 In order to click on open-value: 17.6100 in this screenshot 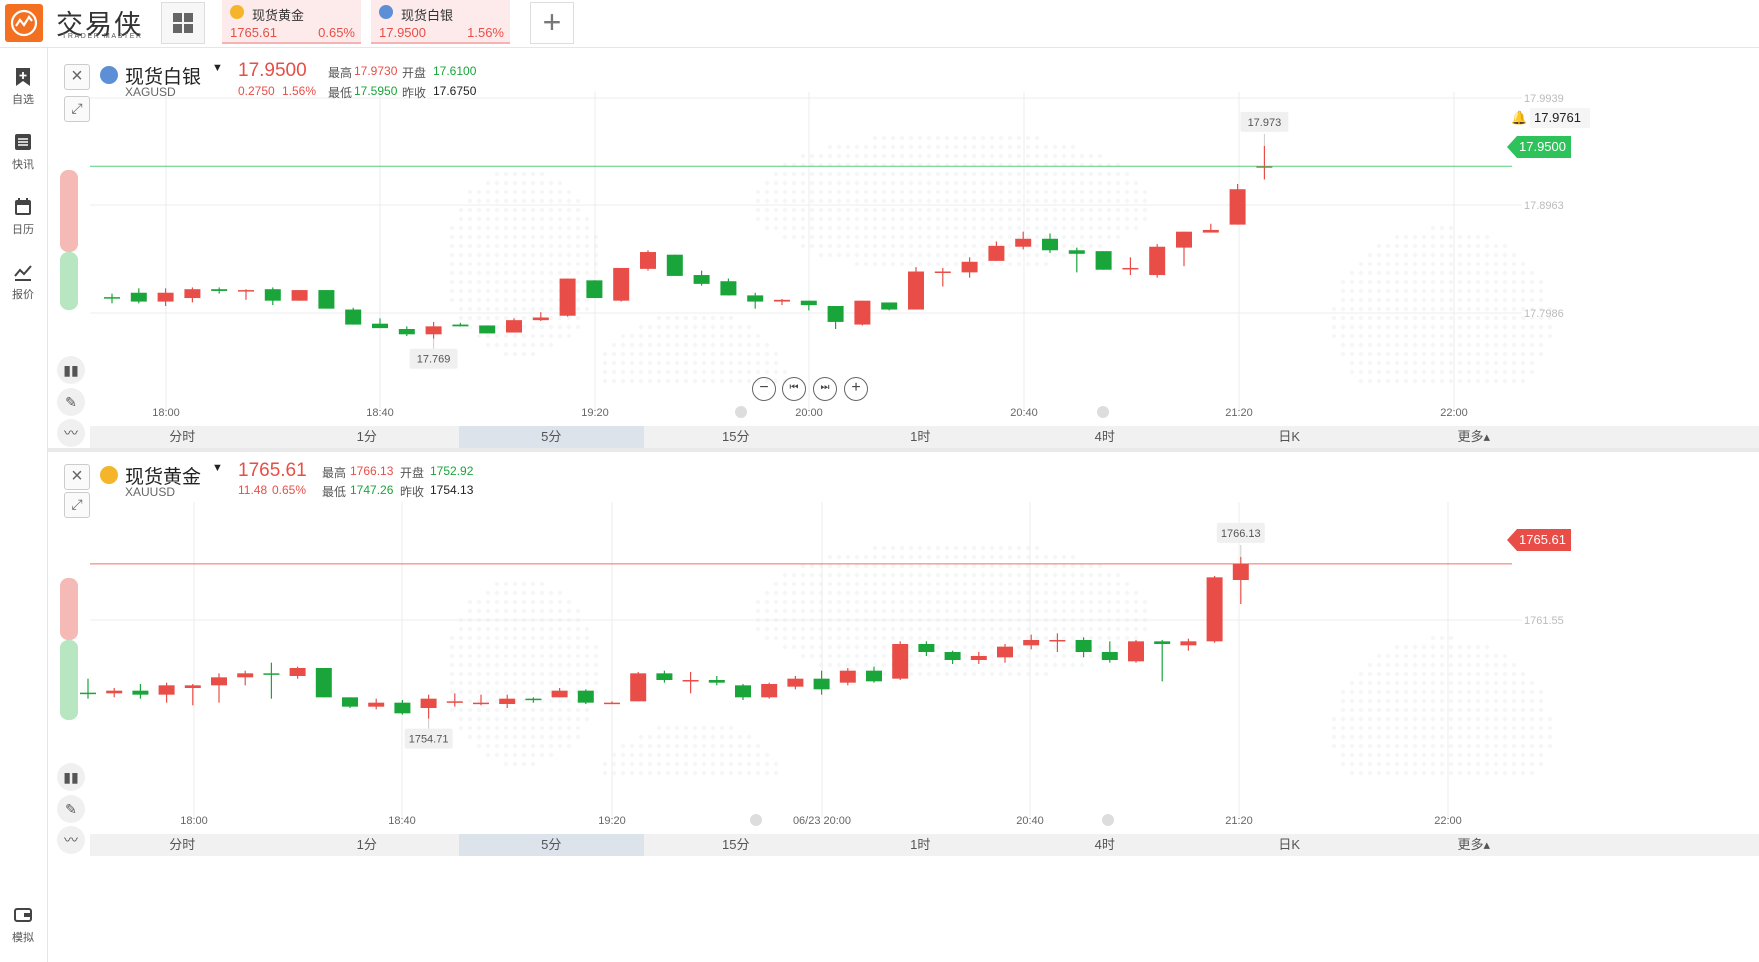, I will do `click(455, 71)`.